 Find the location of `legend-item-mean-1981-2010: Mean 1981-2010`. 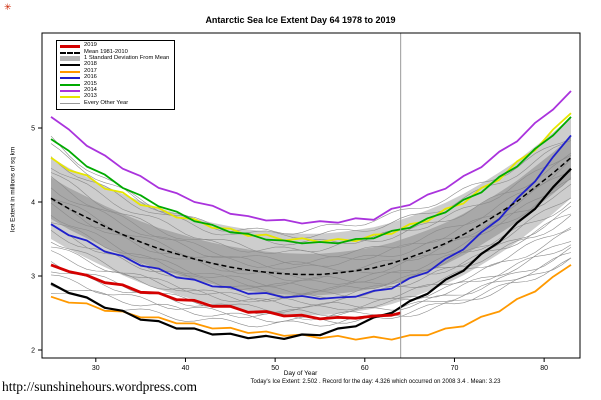

legend-item-mean-1981-2010: Mean 1981-2010 is located at coordinates (114, 52).